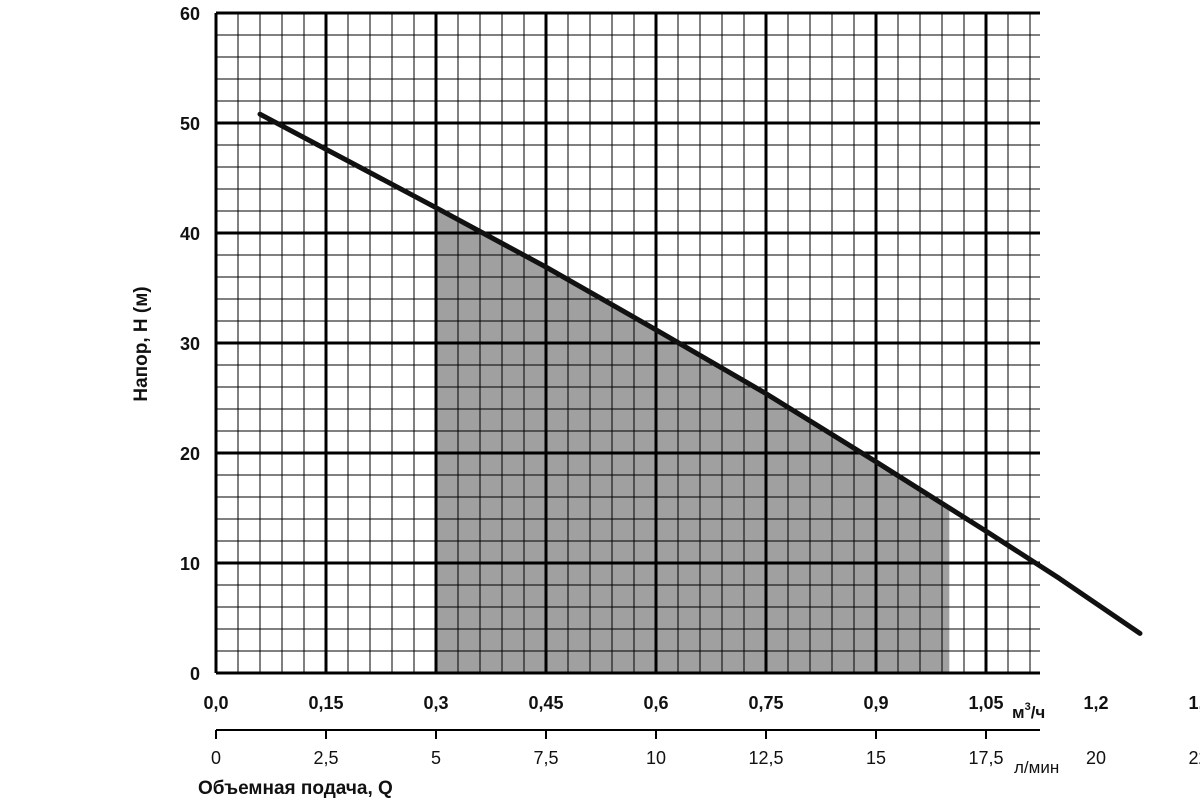 Image resolution: width=1200 pixels, height=800 pixels. I want to click on x-tick-label-primary: 1,35, so click(1194, 703).